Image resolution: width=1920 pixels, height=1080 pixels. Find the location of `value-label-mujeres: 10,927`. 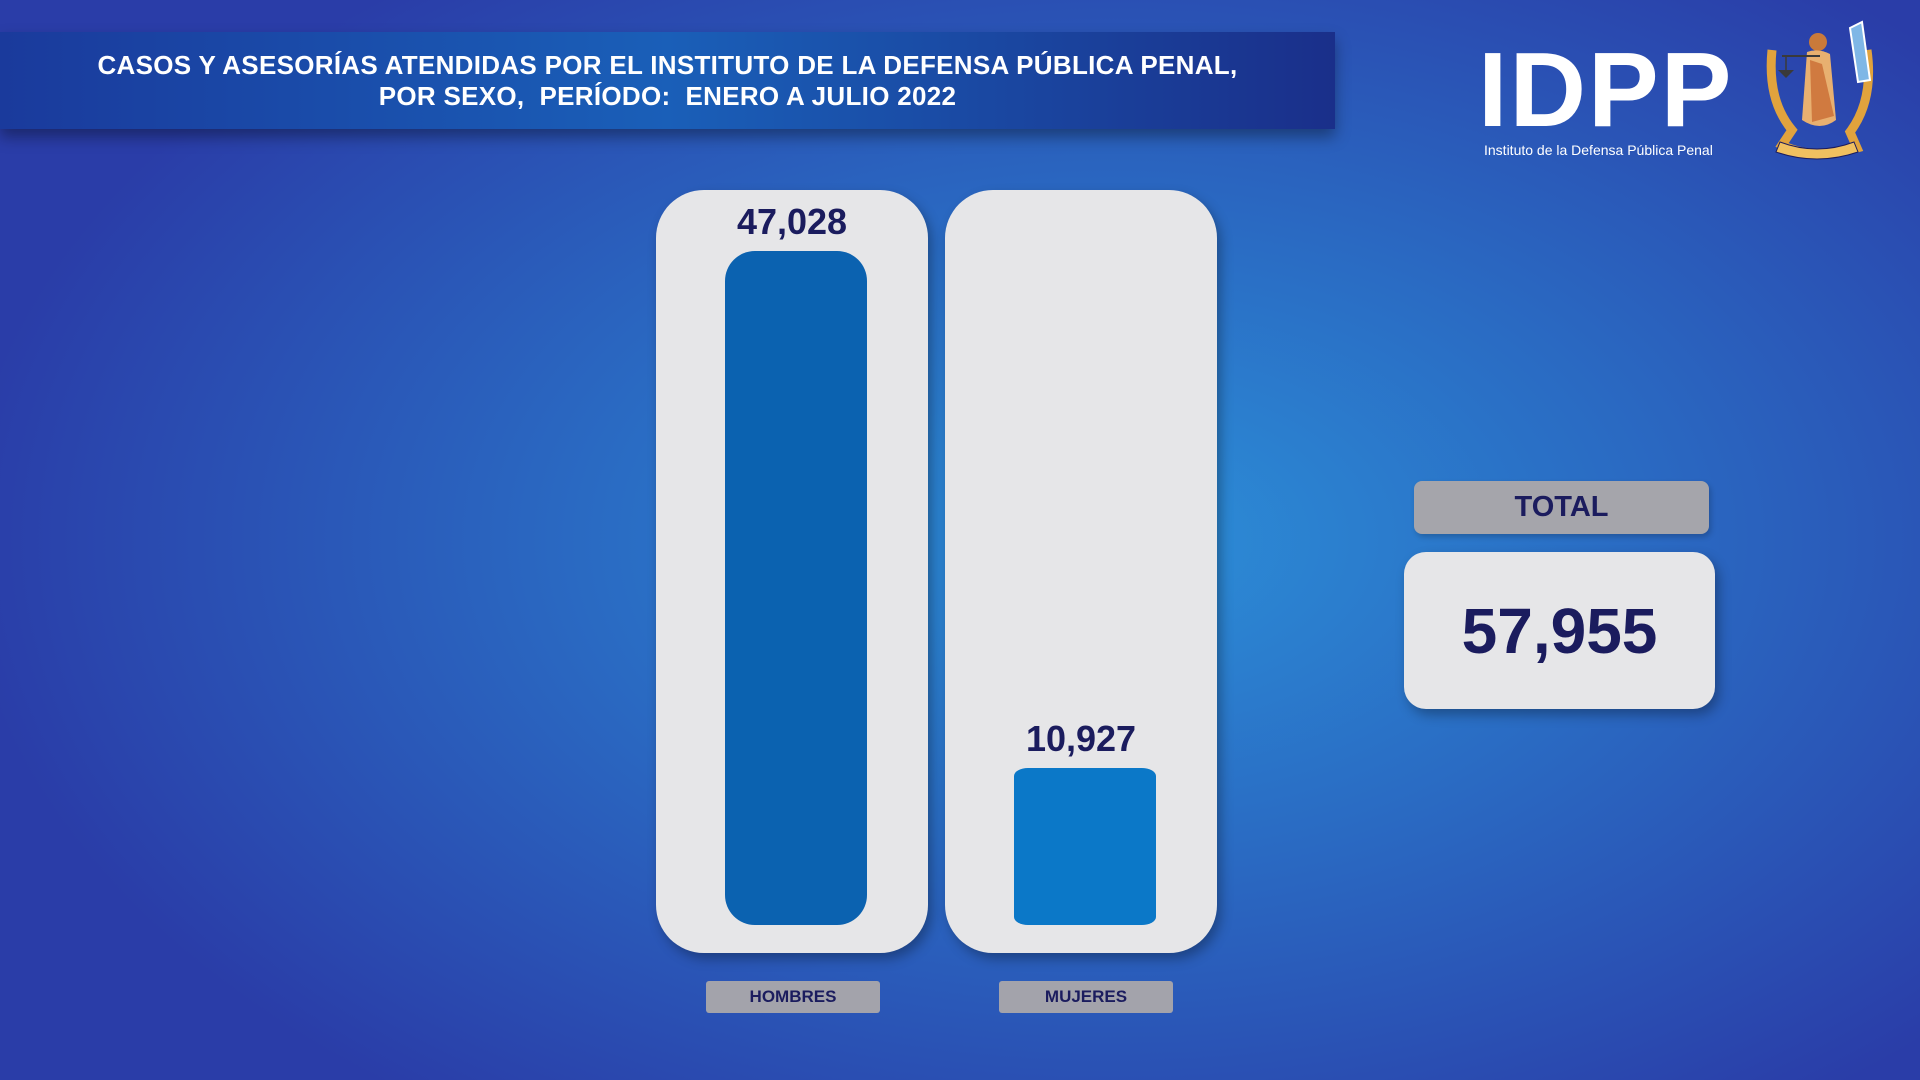

value-label-mujeres: 10,927 is located at coordinates (1081, 738).